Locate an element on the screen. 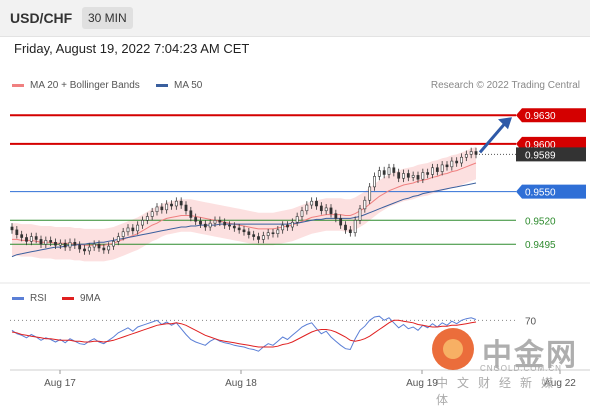 This screenshot has height=408, width=590. header-bar: USD/CHF 30 MIN is located at coordinates (295, 18).